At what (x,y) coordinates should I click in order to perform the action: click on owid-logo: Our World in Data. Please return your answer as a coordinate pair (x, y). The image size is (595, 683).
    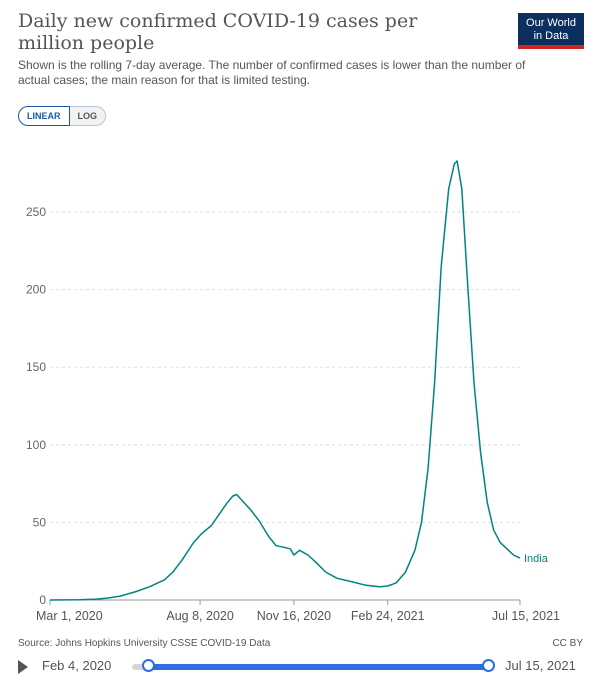
    Looking at the image, I should click on (551, 31).